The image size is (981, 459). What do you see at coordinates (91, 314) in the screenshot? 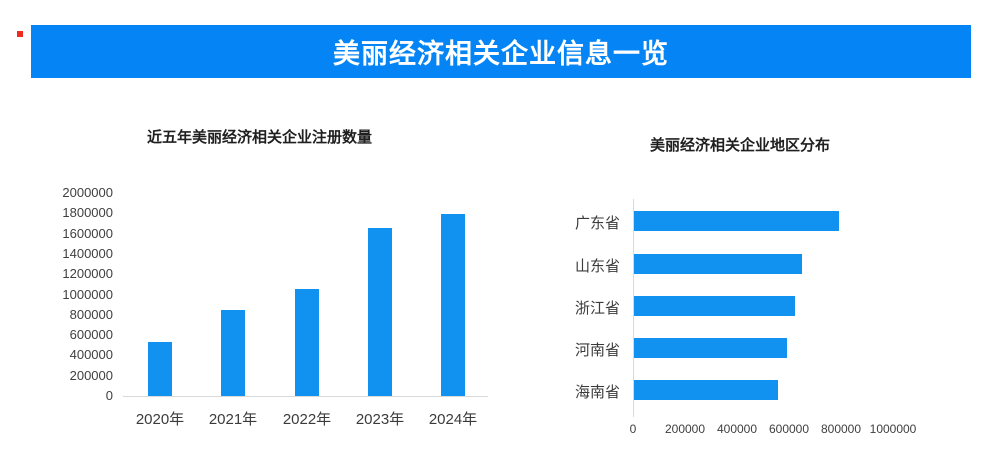
I see `y-tick-label: 800000` at bounding box center [91, 314].